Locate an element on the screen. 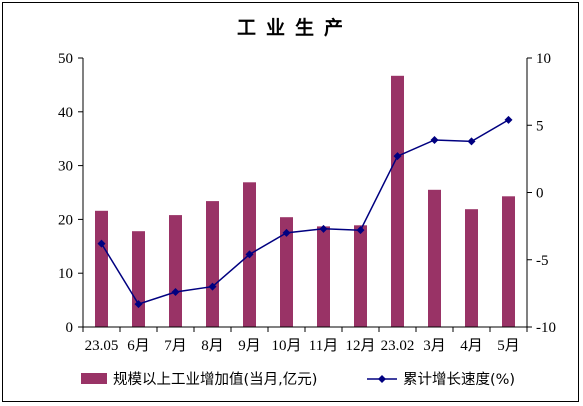 The image size is (583, 406). x-tick-label-8: 23.02 is located at coordinates (398, 346).